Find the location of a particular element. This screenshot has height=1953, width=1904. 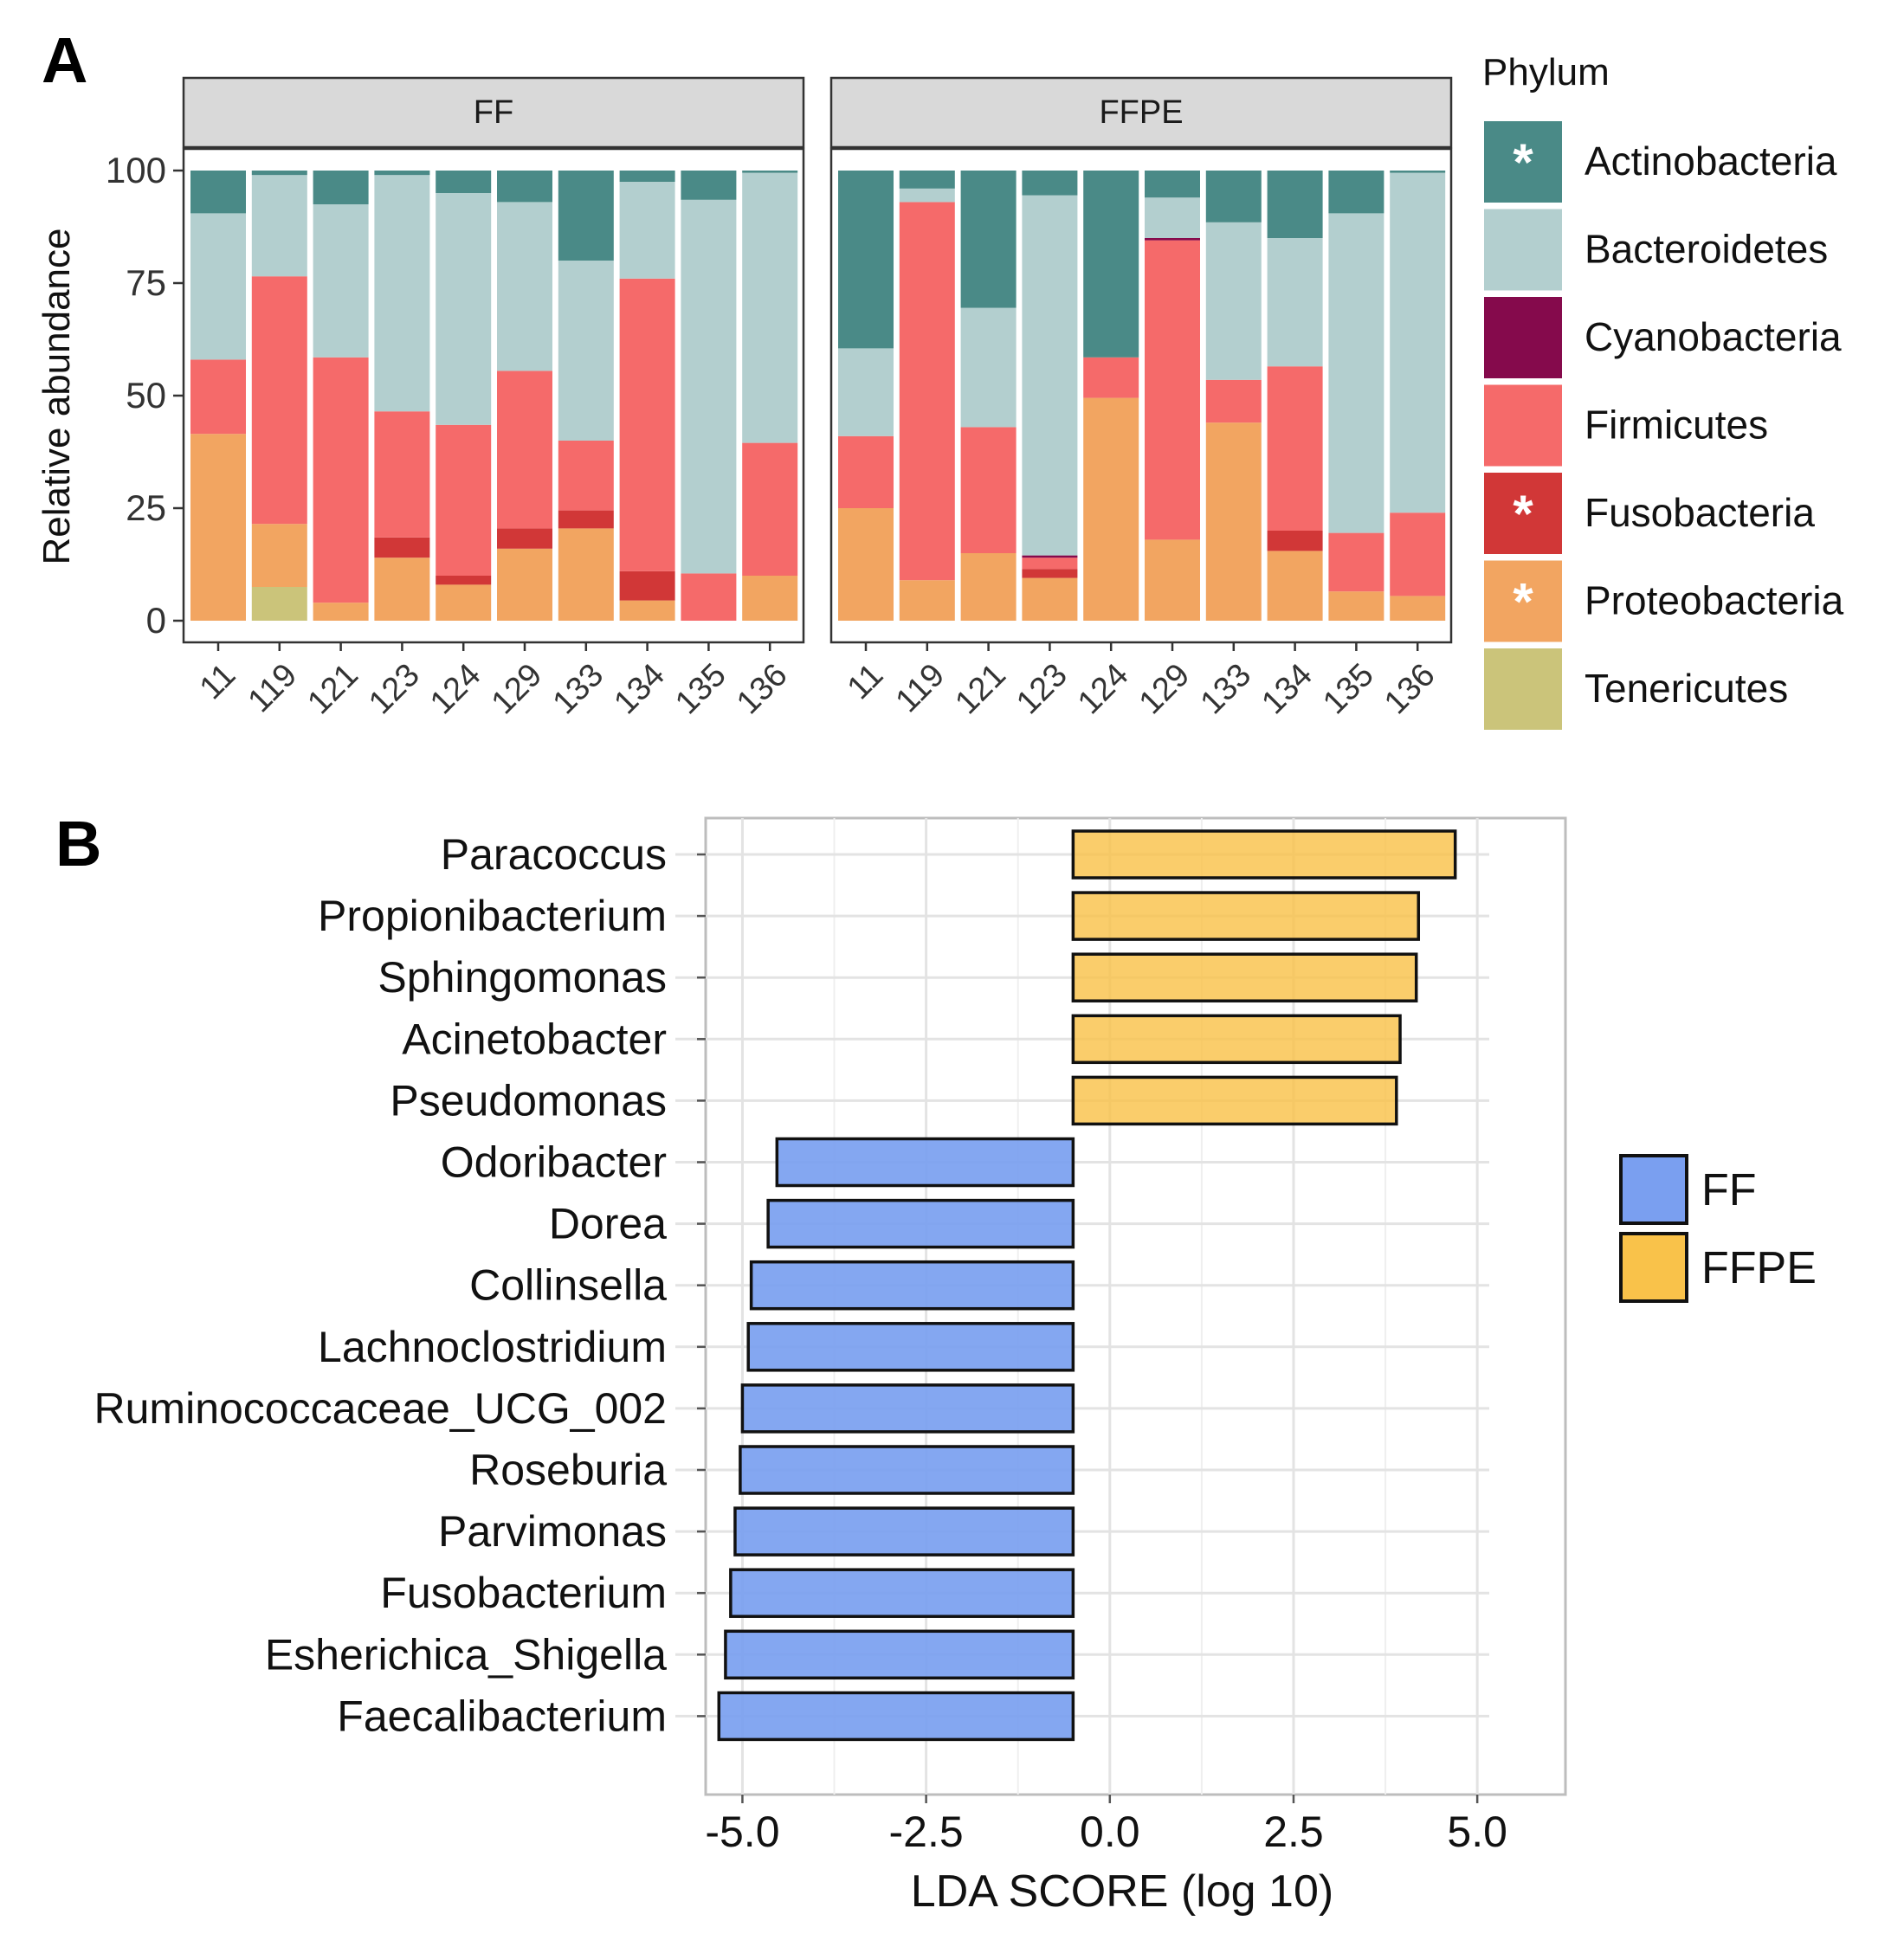

legend-item-proteobacteria: * Proteobacteria is located at coordinates (1664, 601).